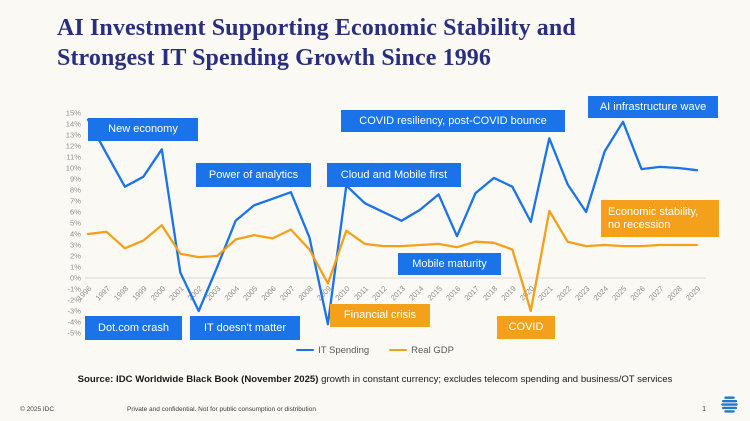 The image size is (750, 421). What do you see at coordinates (660, 218) in the screenshot?
I see `callout-economic-stability-no-recession: Economic stability, no recession` at bounding box center [660, 218].